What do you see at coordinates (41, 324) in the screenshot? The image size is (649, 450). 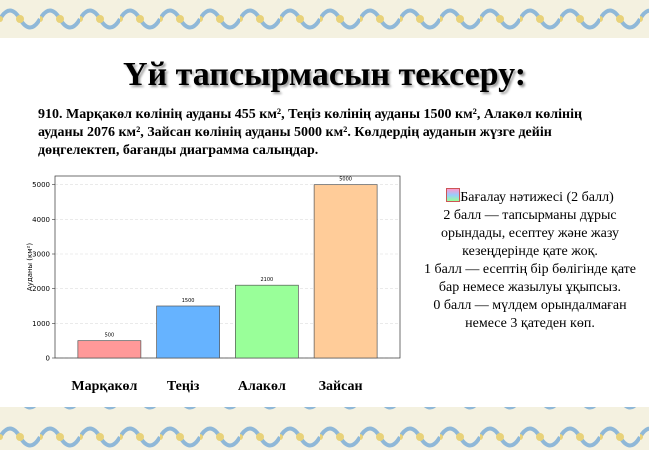 I see `y-tick-label: 1000` at bounding box center [41, 324].